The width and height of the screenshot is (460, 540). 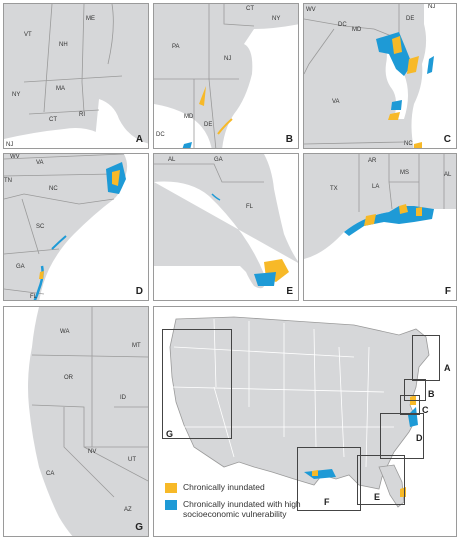 I want to click on panel-e: AL GA FL E, so click(x=226, y=227).